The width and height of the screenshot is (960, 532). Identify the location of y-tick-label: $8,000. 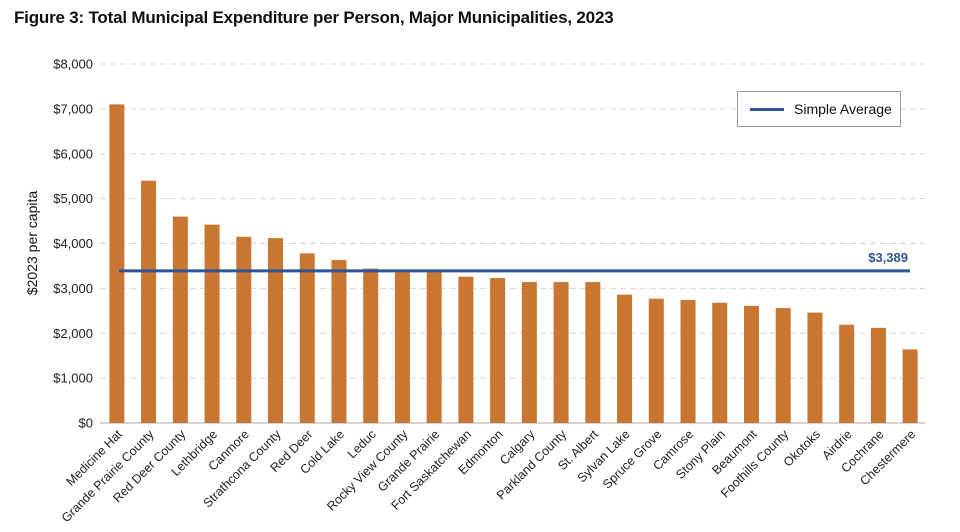
(73, 64).